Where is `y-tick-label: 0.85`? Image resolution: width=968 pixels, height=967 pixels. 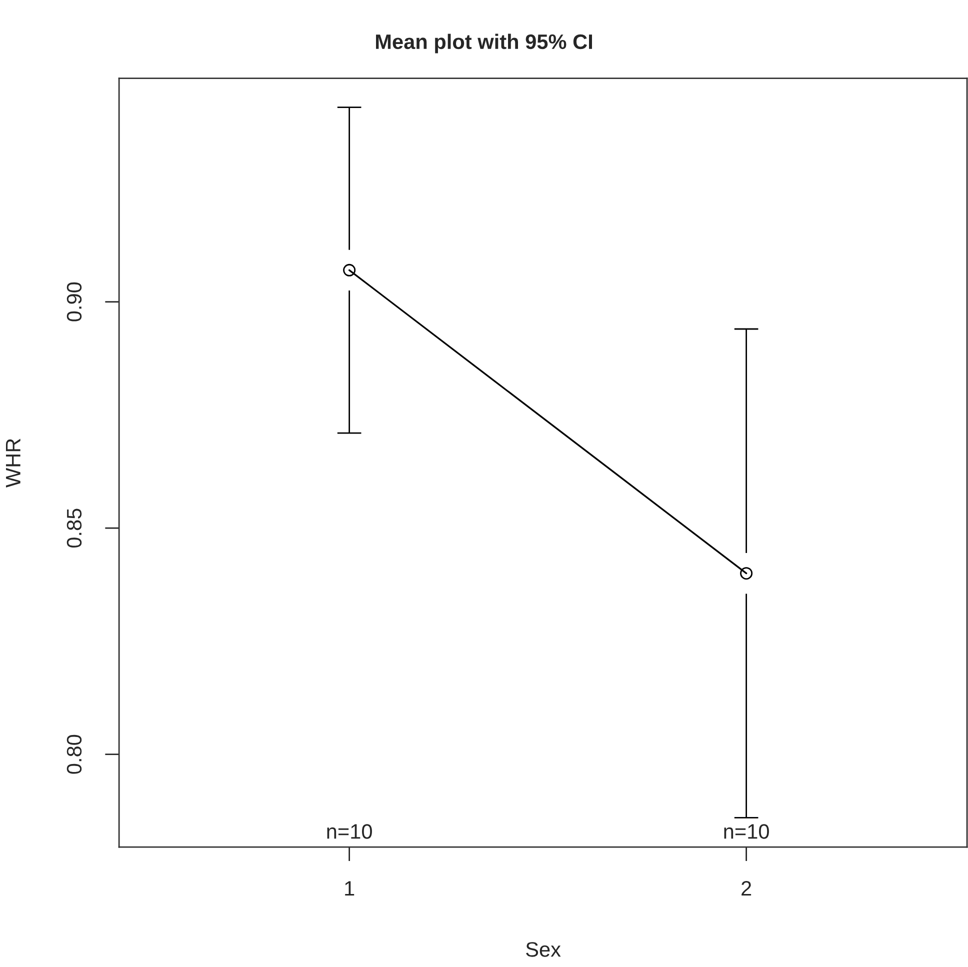 y-tick-label: 0.85 is located at coordinates (74, 528).